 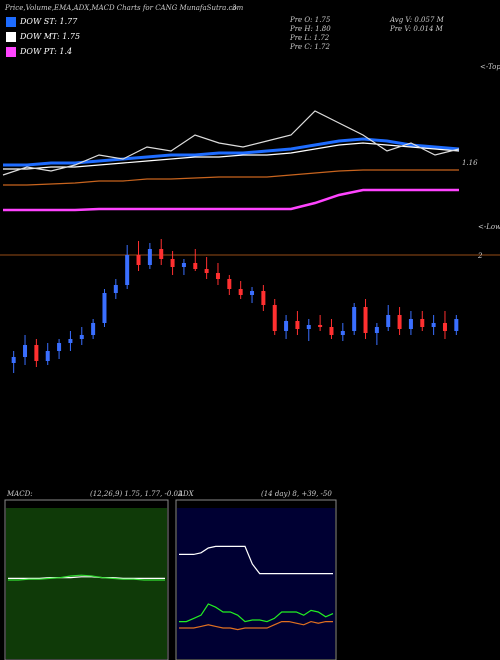 I want to click on adx-frame, so click(x=256, y=579).